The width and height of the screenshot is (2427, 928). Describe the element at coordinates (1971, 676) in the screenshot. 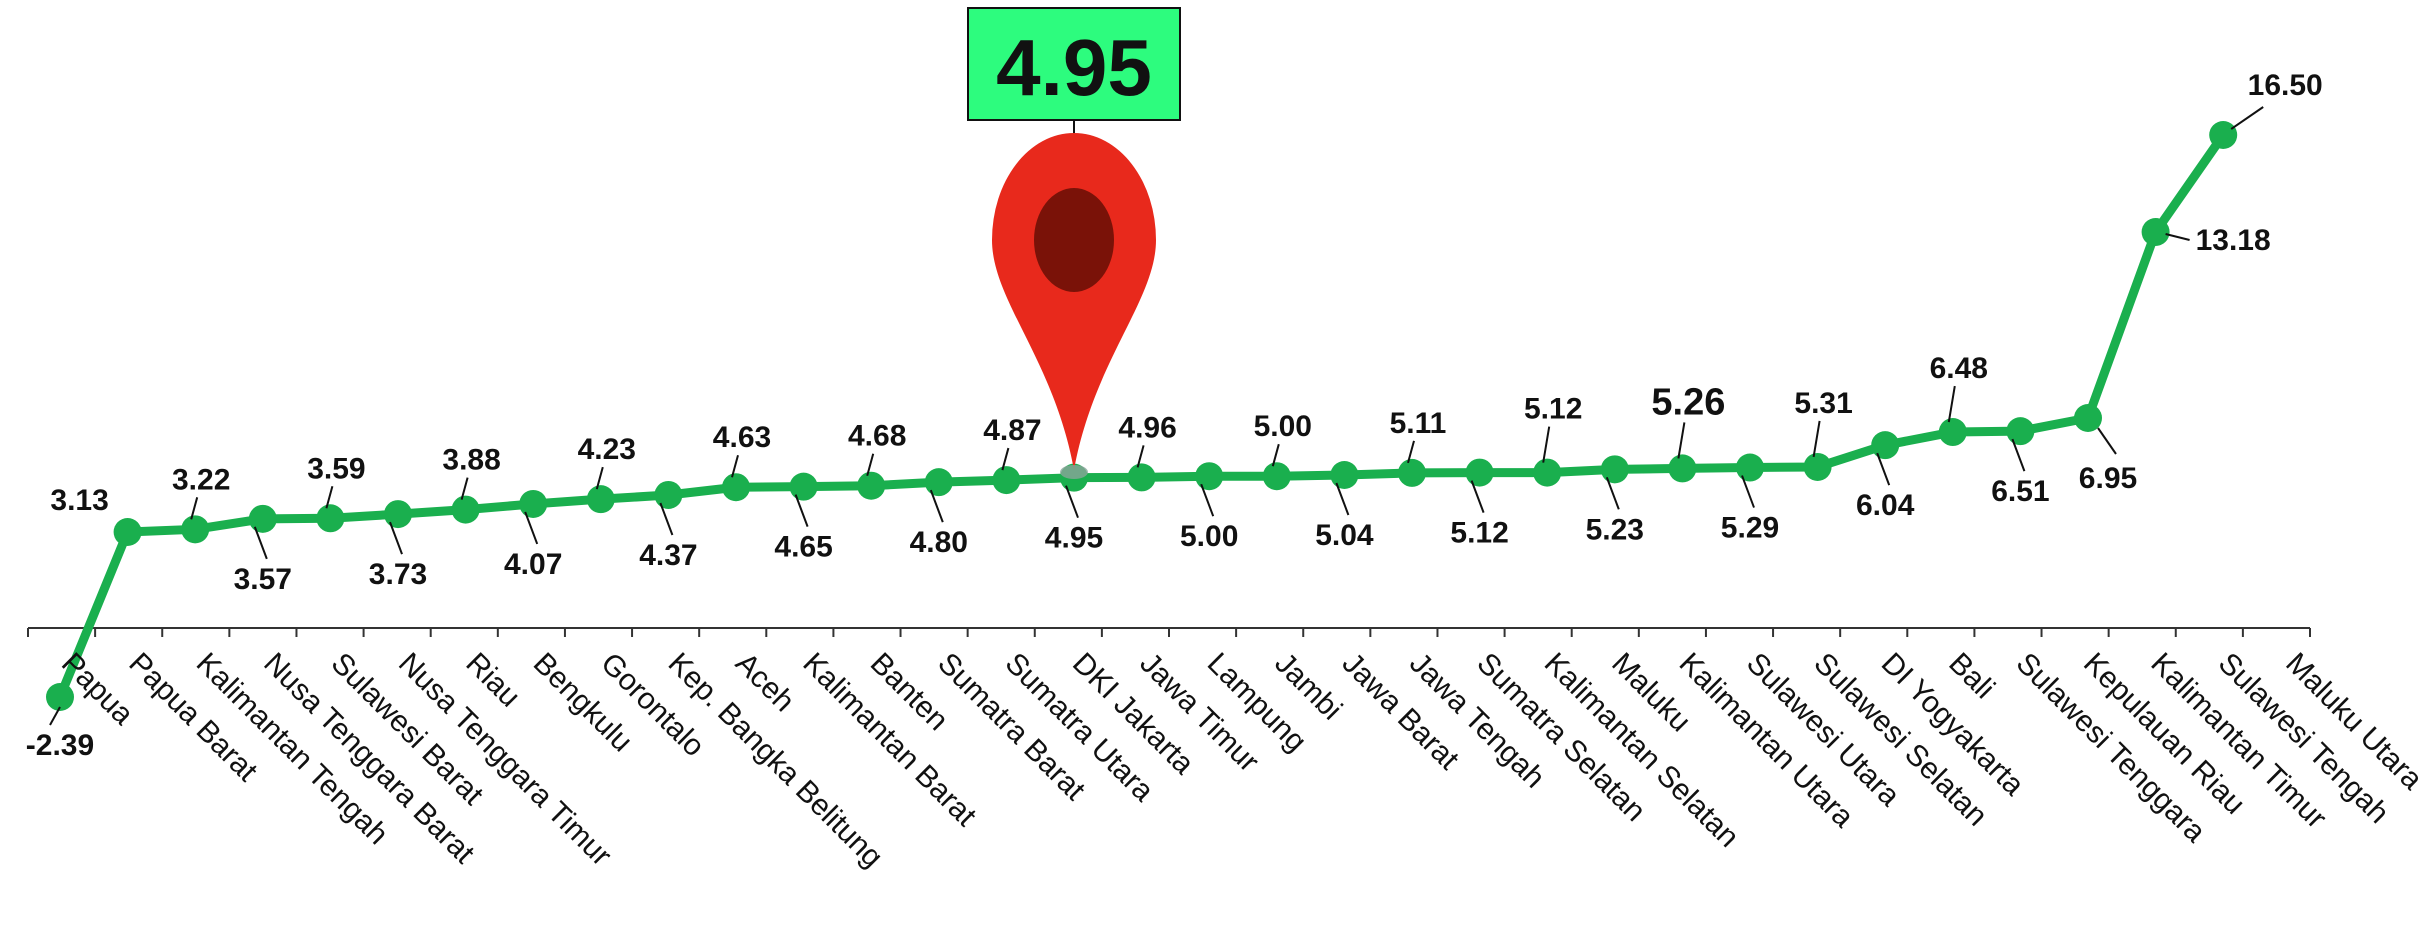

I see `category-label: Bali` at that location.